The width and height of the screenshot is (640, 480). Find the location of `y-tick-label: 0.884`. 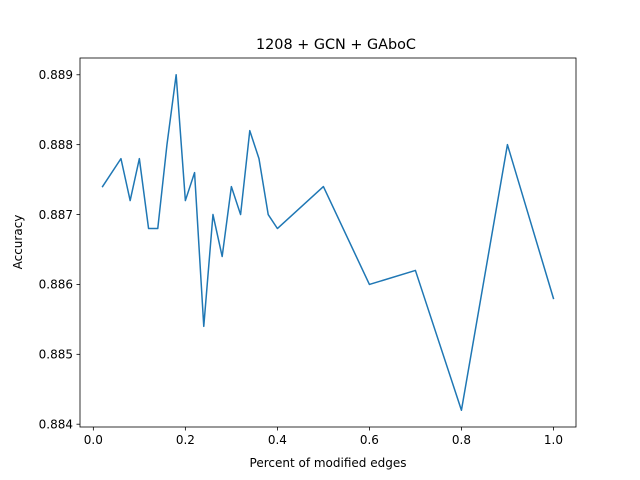

y-tick-label: 0.884 is located at coordinates (56, 425).